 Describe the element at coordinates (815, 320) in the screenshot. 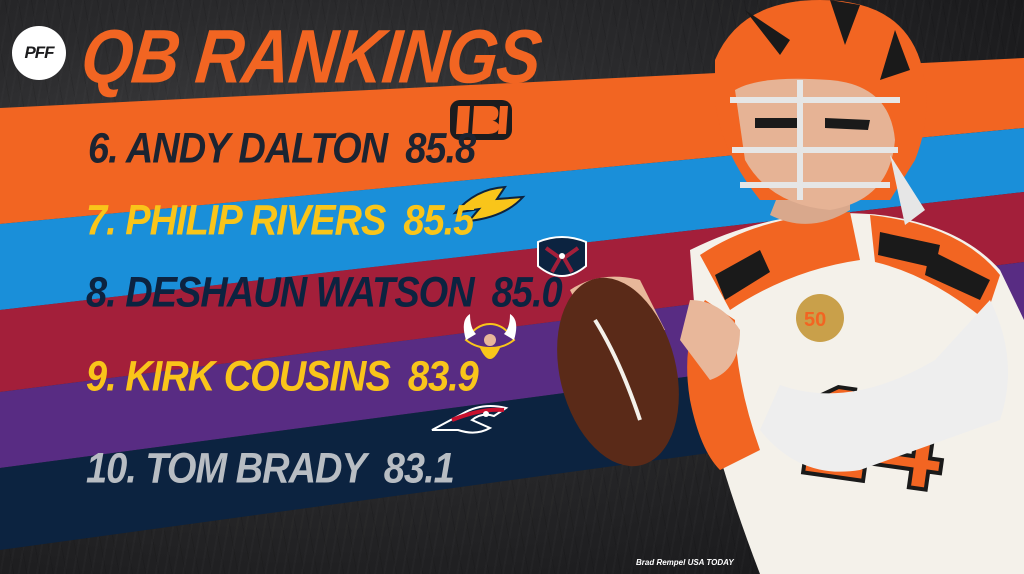

I see `svg-text: 50` at that location.